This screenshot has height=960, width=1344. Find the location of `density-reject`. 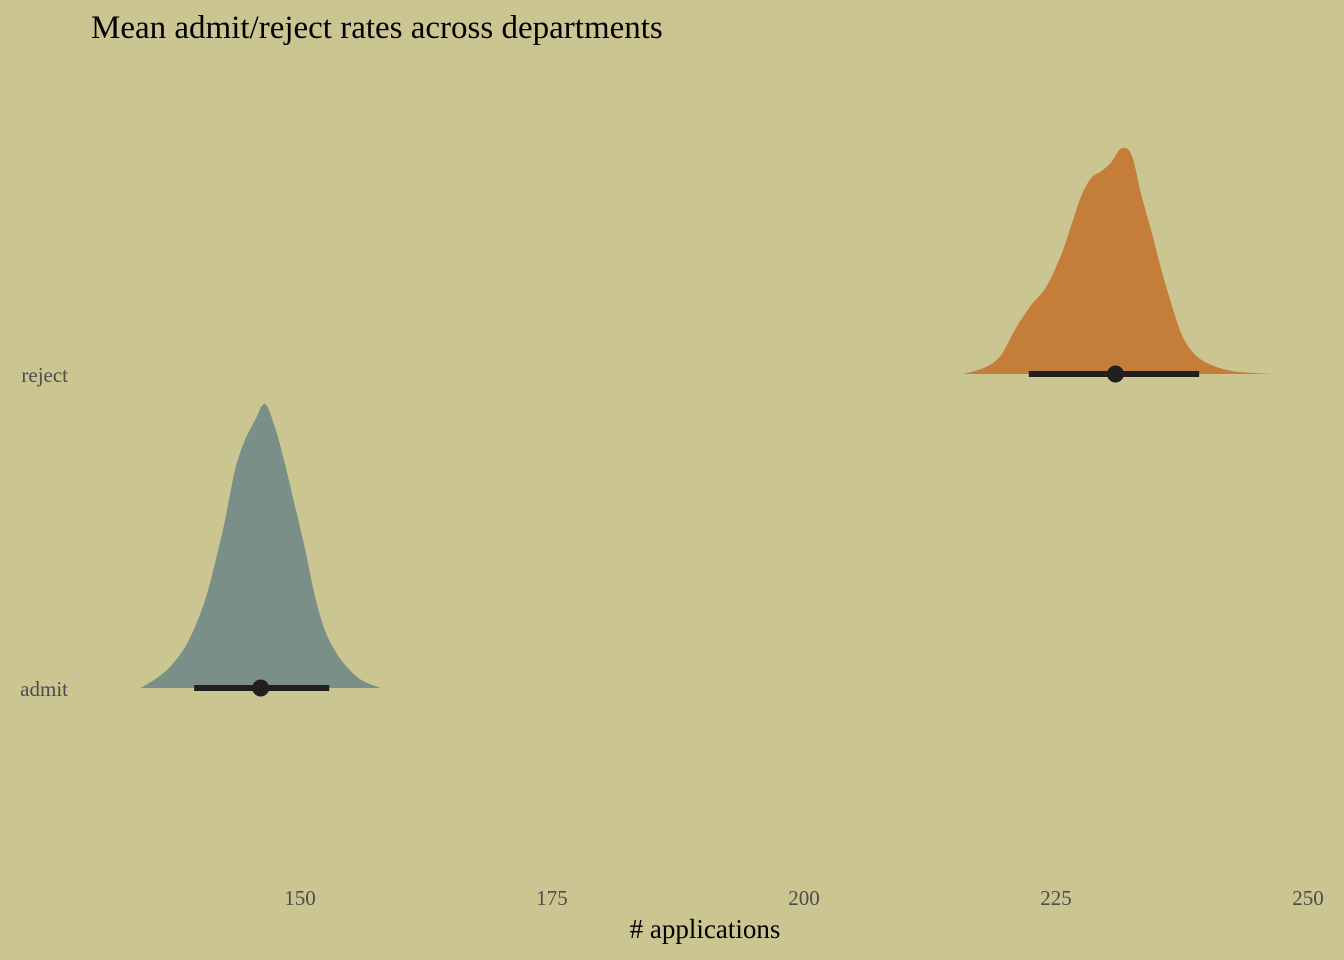

density-reject is located at coordinates (1118, 260).